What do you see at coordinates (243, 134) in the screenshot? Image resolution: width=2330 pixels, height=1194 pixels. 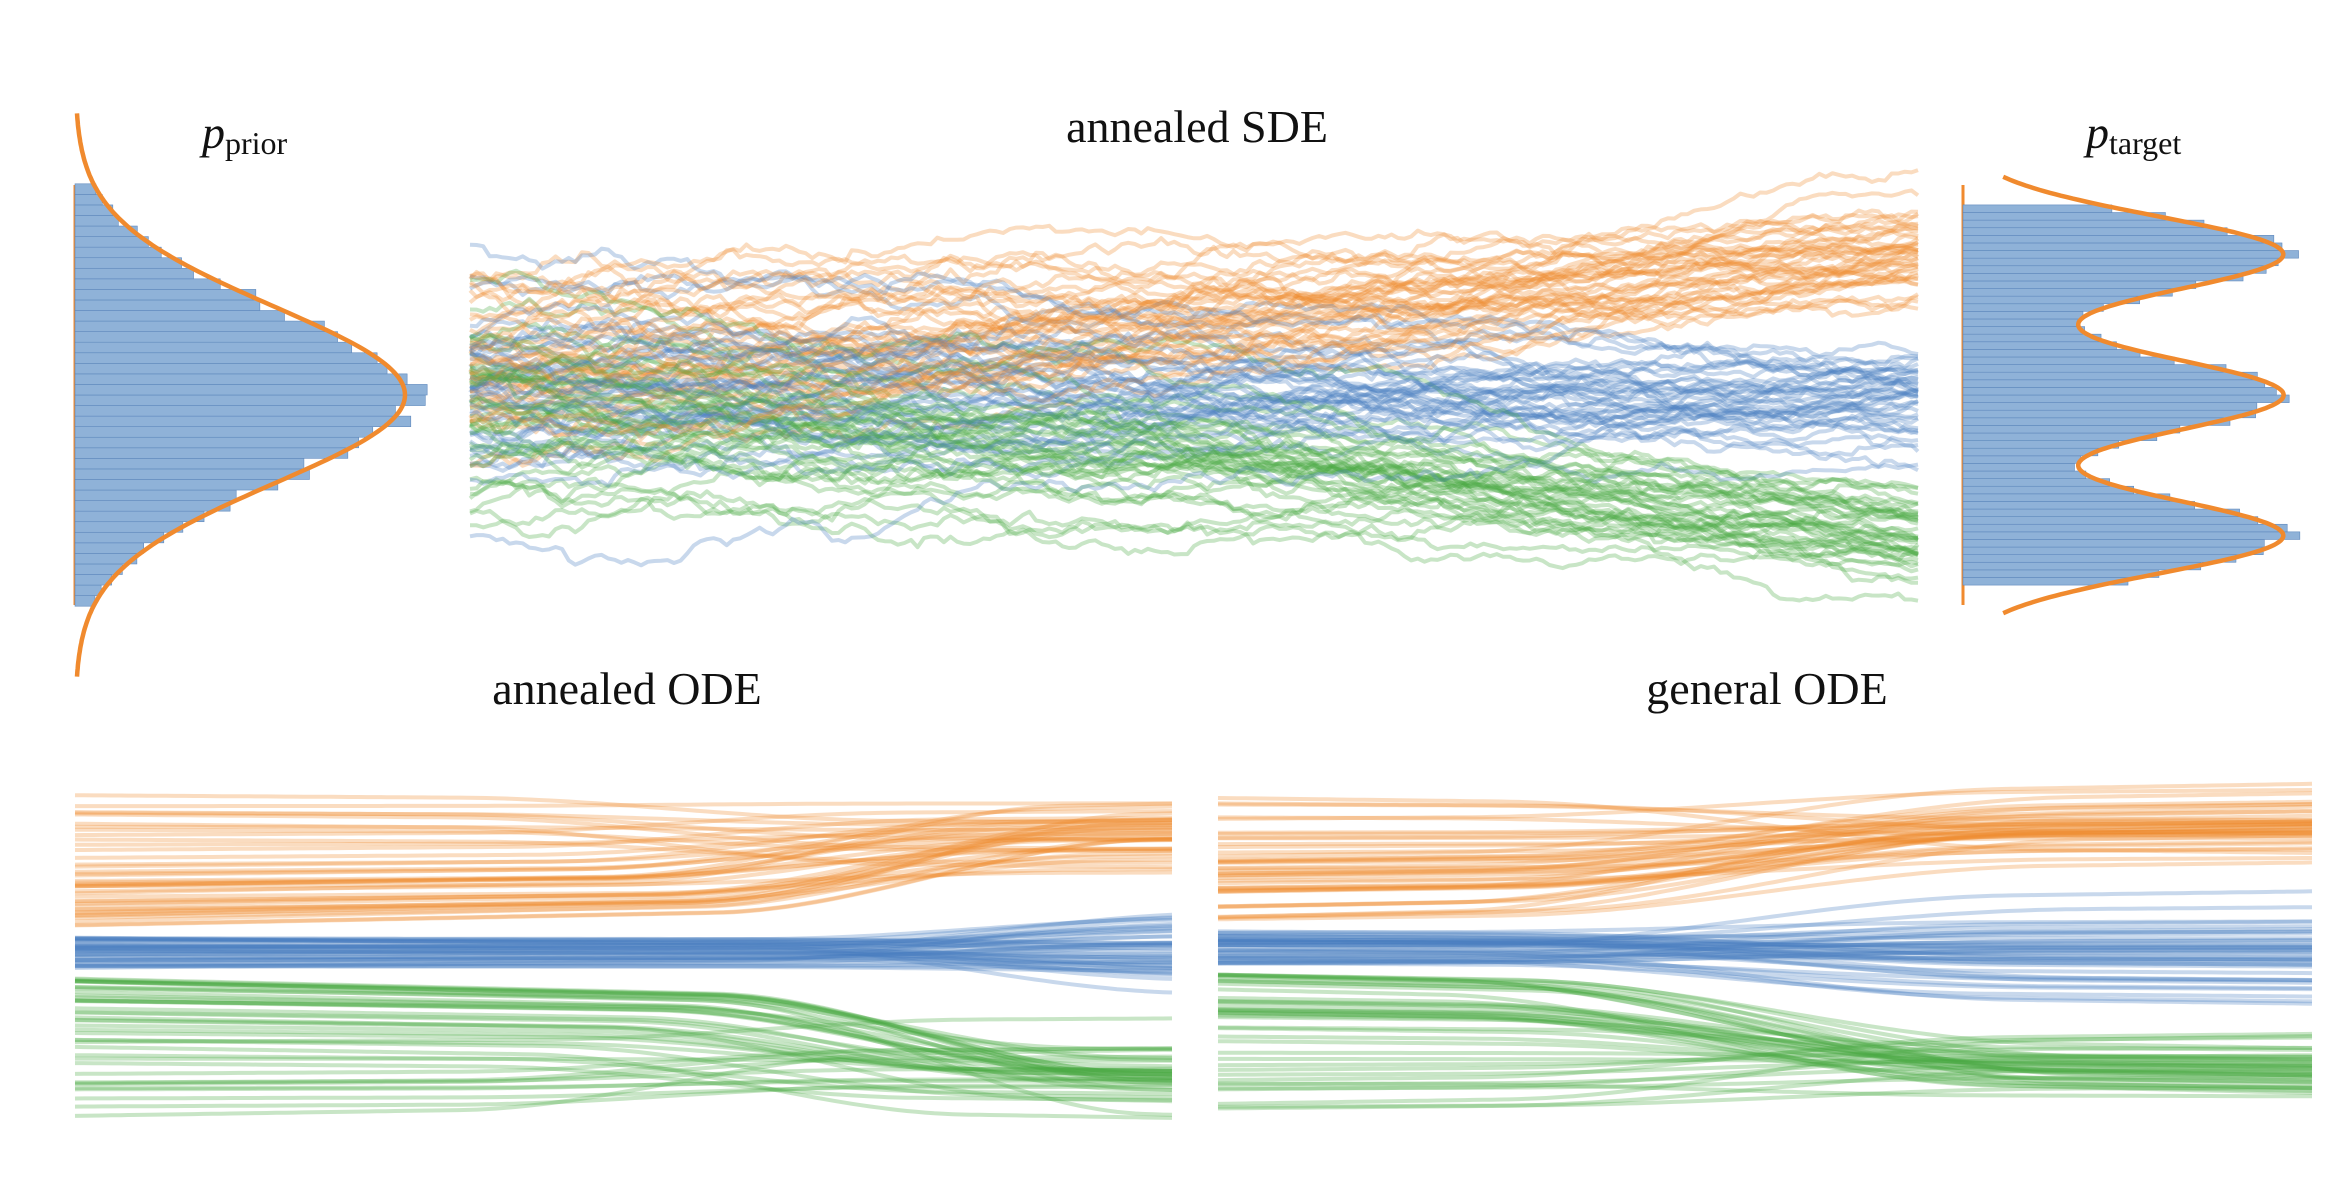 I see `prior-title: pprior` at bounding box center [243, 134].